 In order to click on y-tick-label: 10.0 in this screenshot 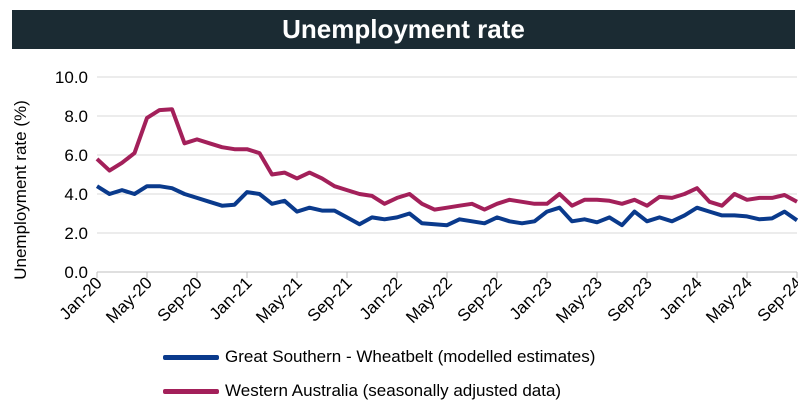, I will do `click(71, 77)`.